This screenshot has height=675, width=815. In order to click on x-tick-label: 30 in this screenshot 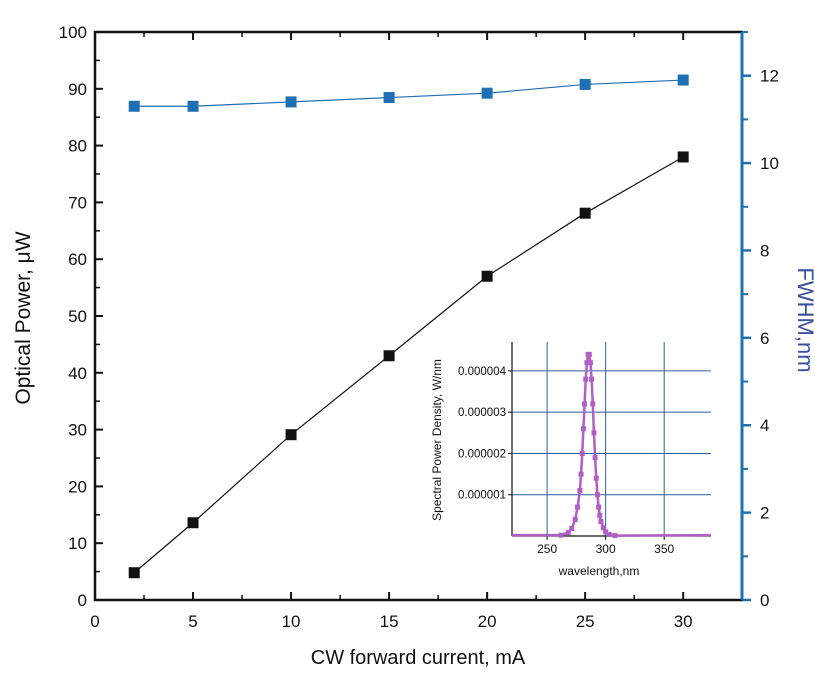, I will do `click(683, 621)`.